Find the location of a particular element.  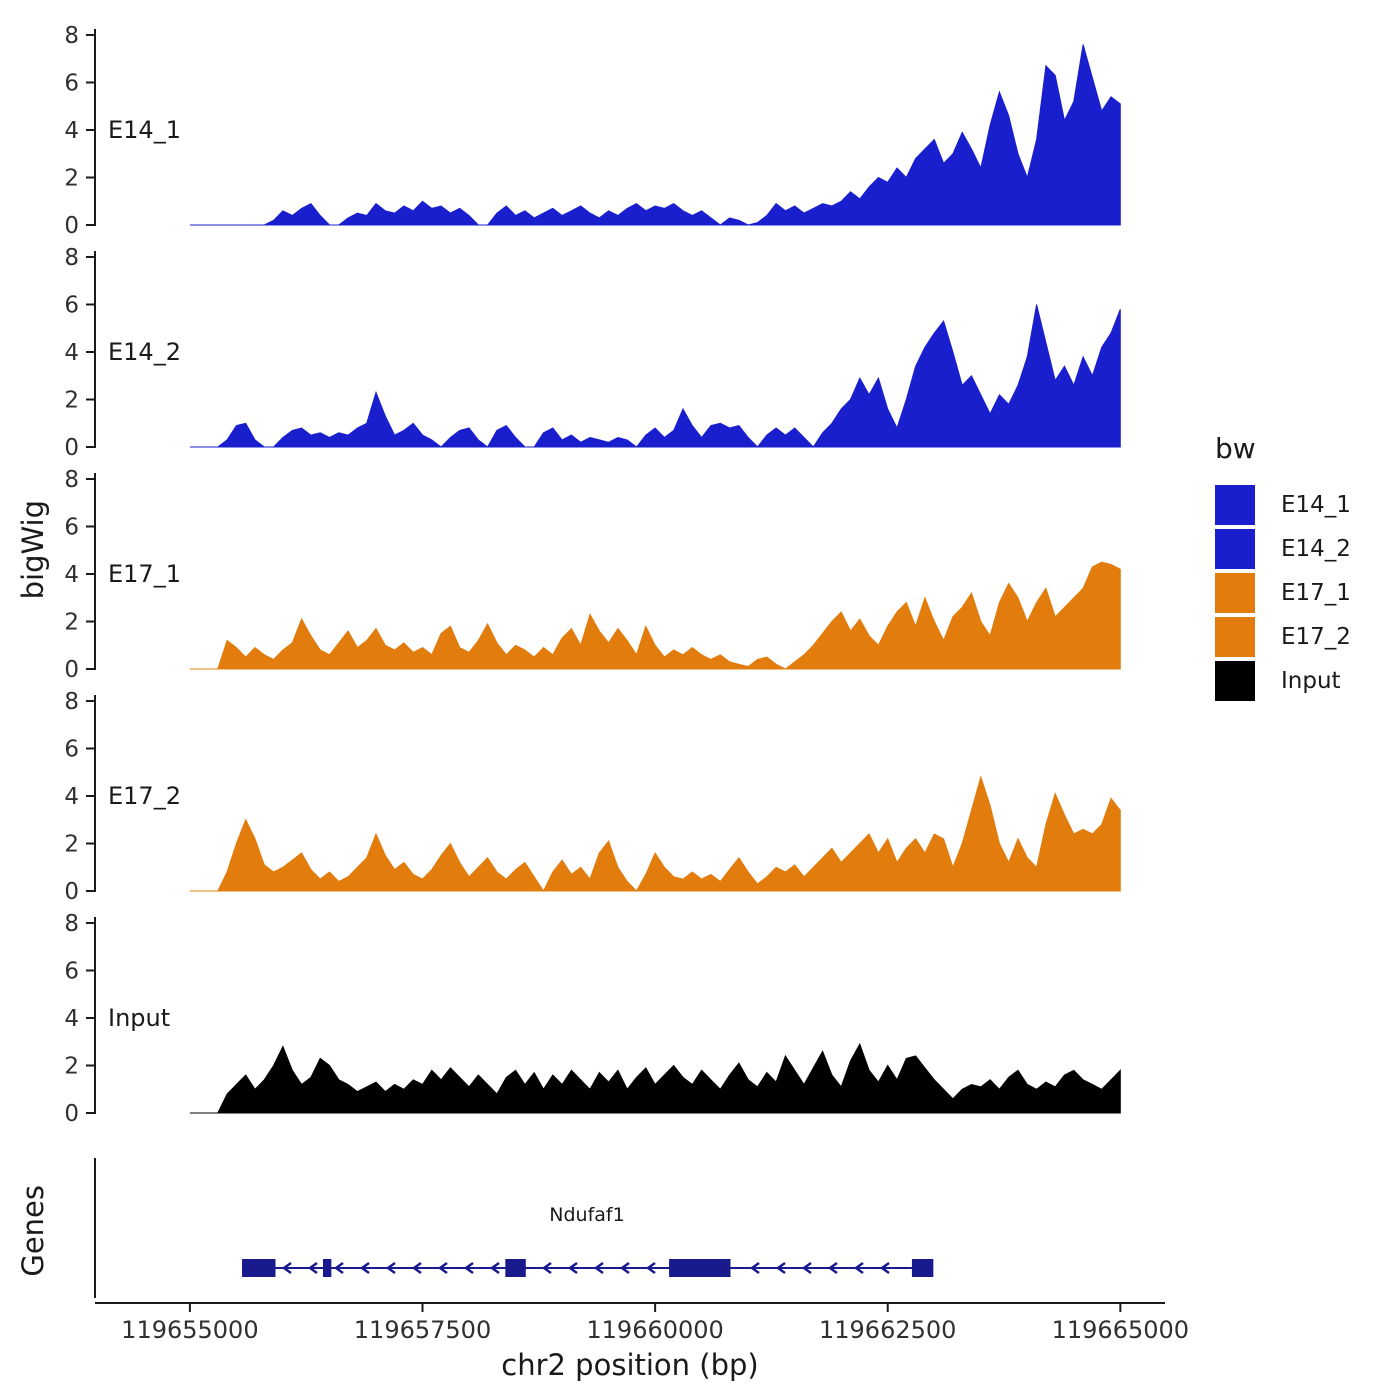

legend-item-e17-2: E17_2 is located at coordinates (1283, 637).